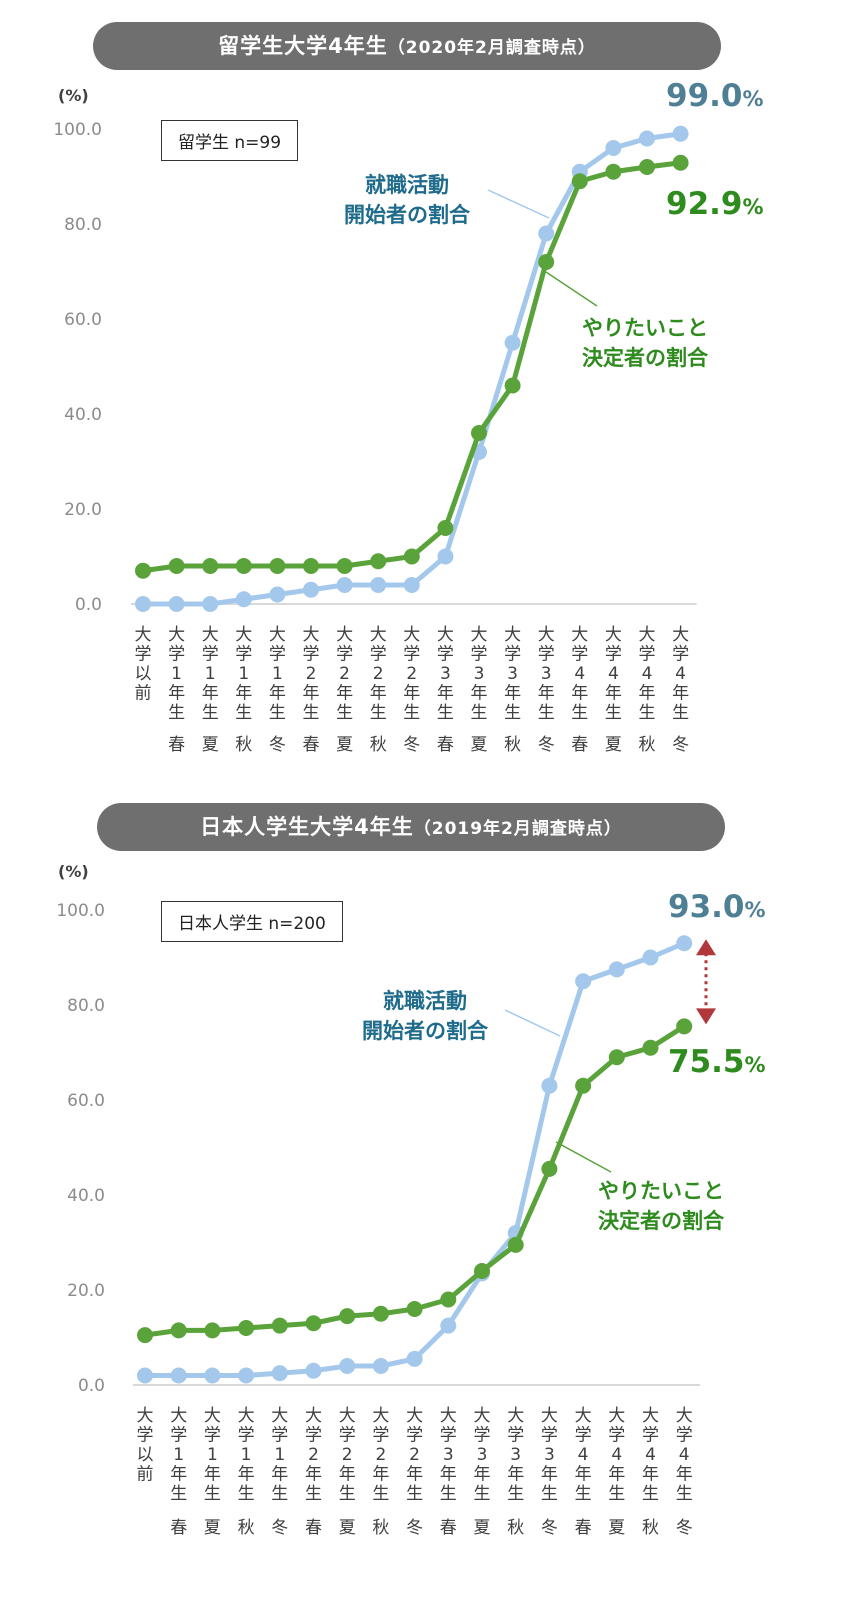 The height and width of the screenshot is (1600, 846). Describe the element at coordinates (243, 674) in the screenshot. I see `x-tick-char: 1` at that location.